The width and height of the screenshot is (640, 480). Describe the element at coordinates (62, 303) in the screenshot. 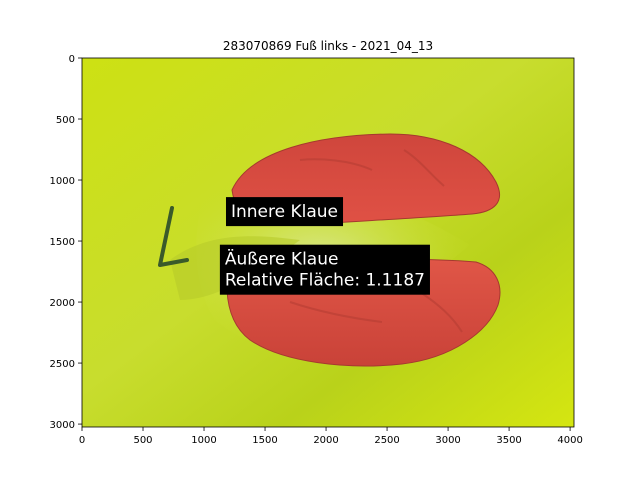

I see `y-tick-label: 2000` at that location.